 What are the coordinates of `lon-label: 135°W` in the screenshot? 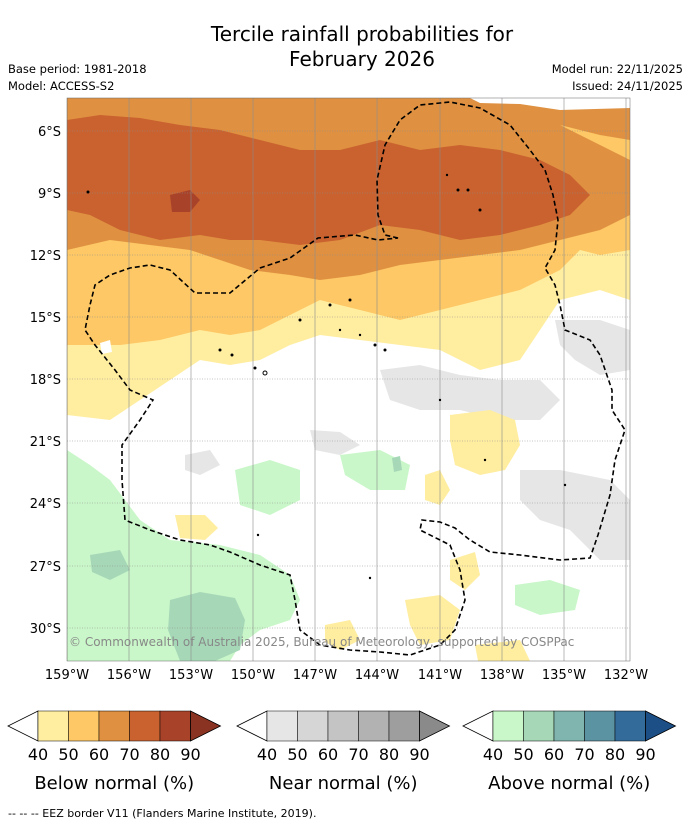 It's located at (564, 675).